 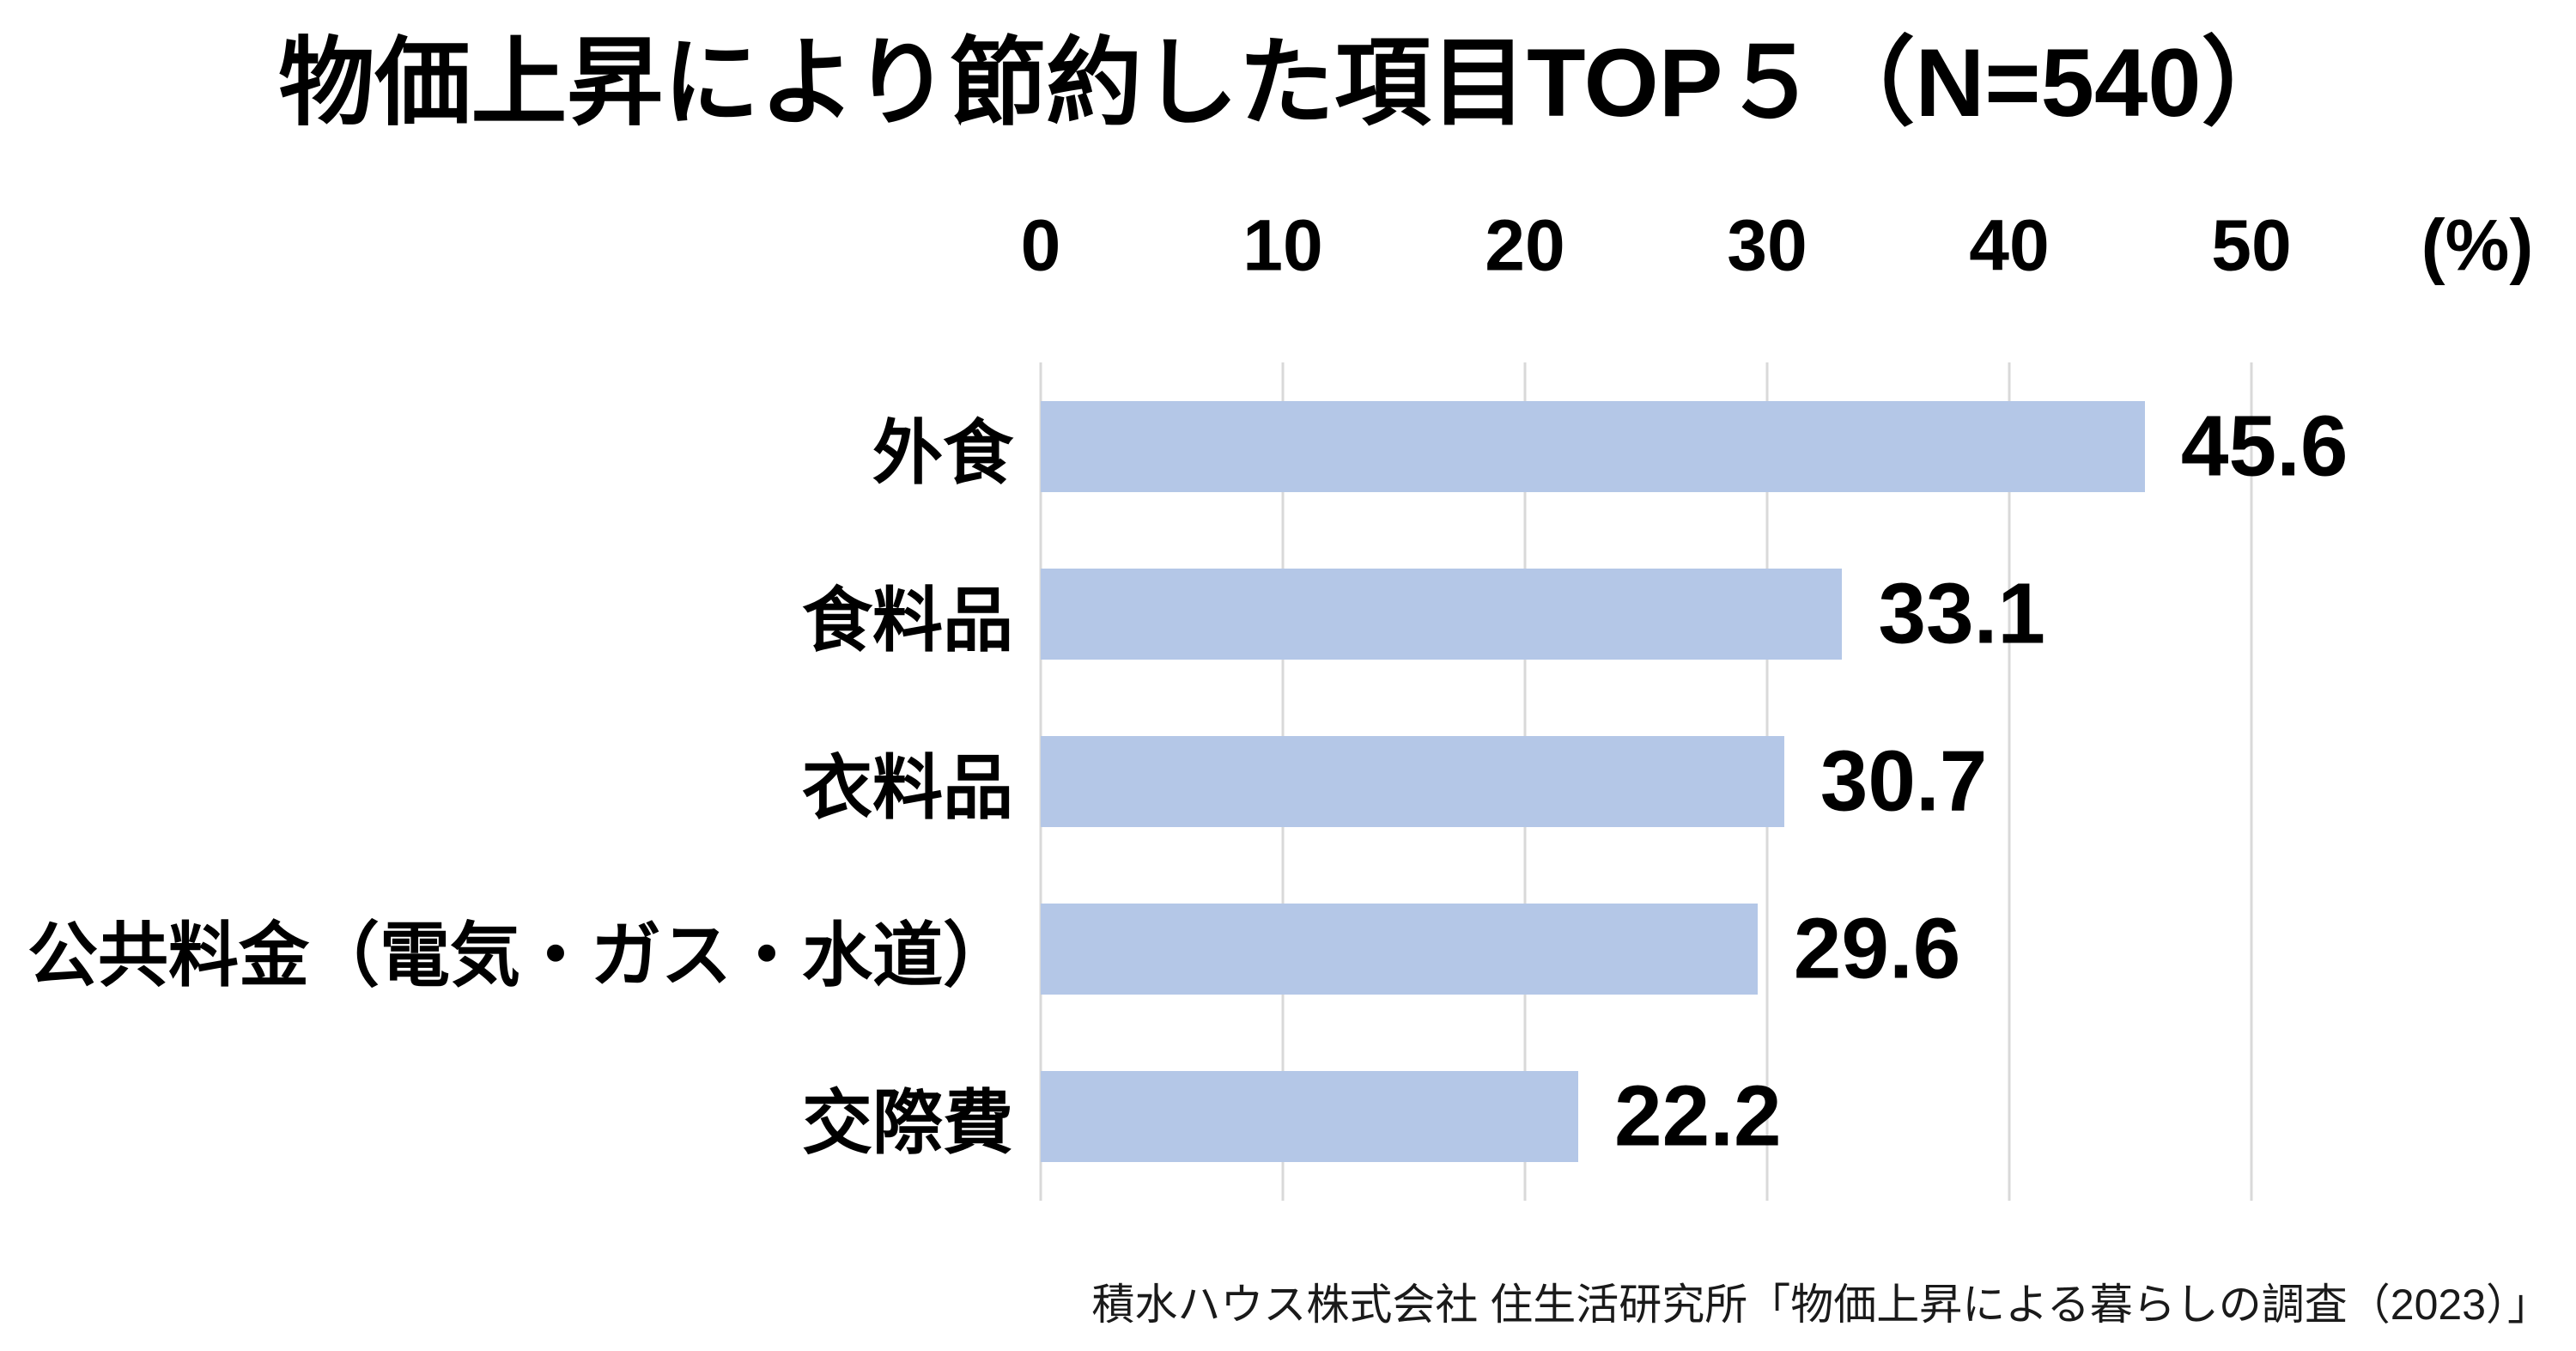 I want to click on value-label: 33.1, so click(x=1962, y=613).